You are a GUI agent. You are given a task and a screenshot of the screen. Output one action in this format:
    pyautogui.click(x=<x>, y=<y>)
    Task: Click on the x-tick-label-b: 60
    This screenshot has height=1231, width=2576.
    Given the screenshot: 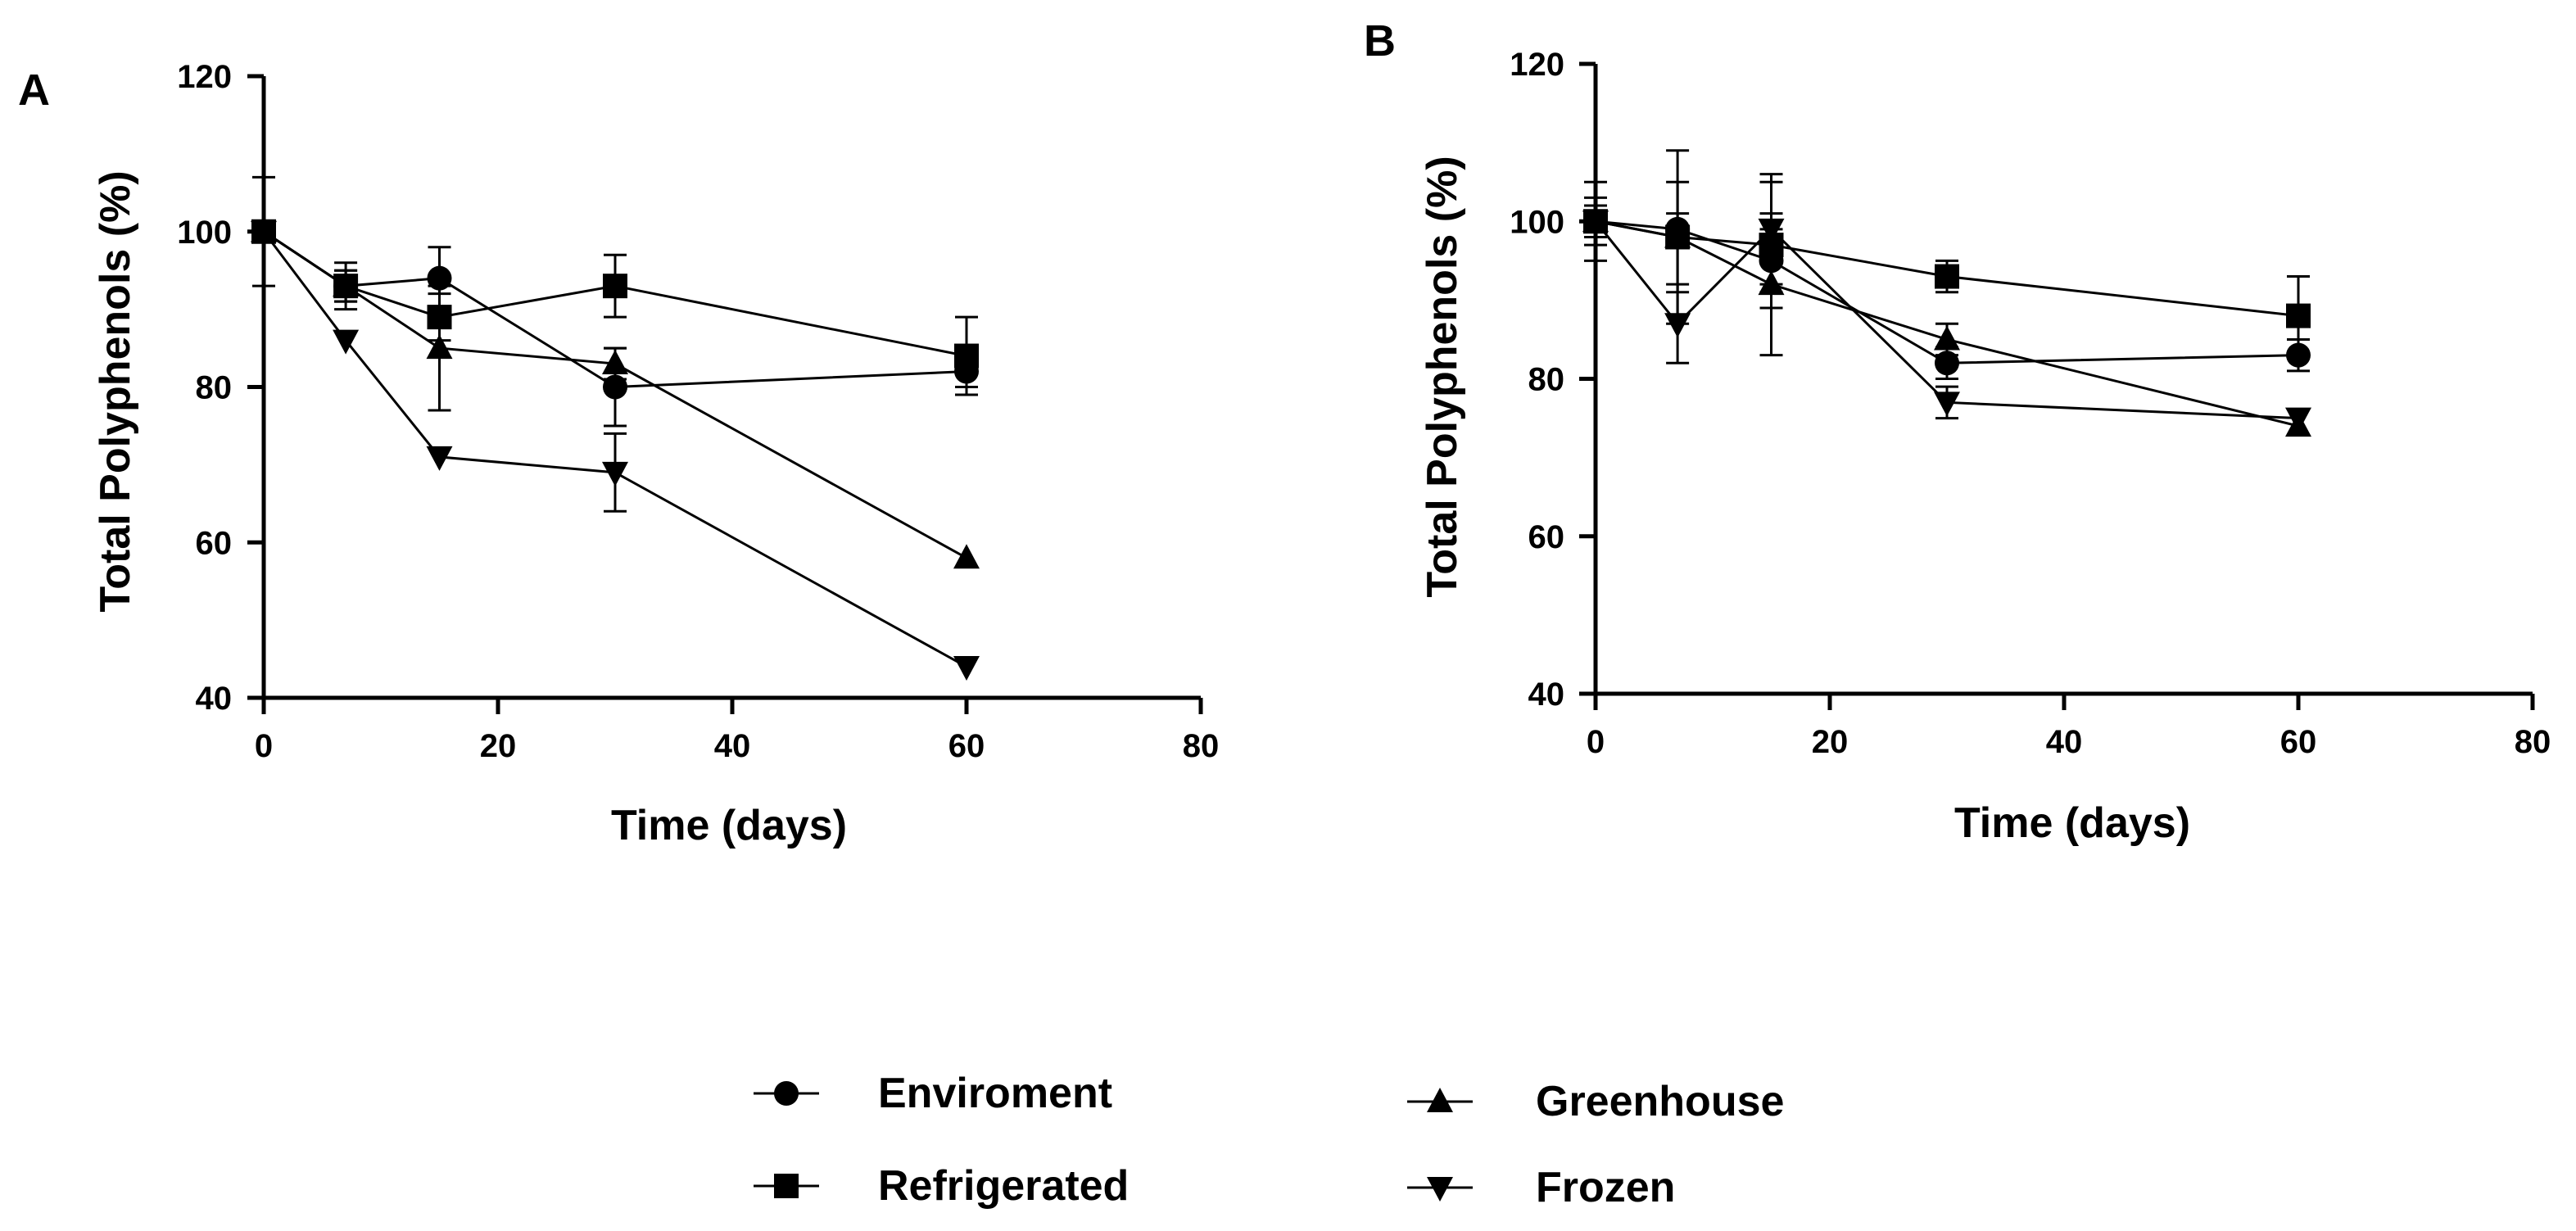 What is the action you would take?
    pyautogui.click(x=2298, y=742)
    